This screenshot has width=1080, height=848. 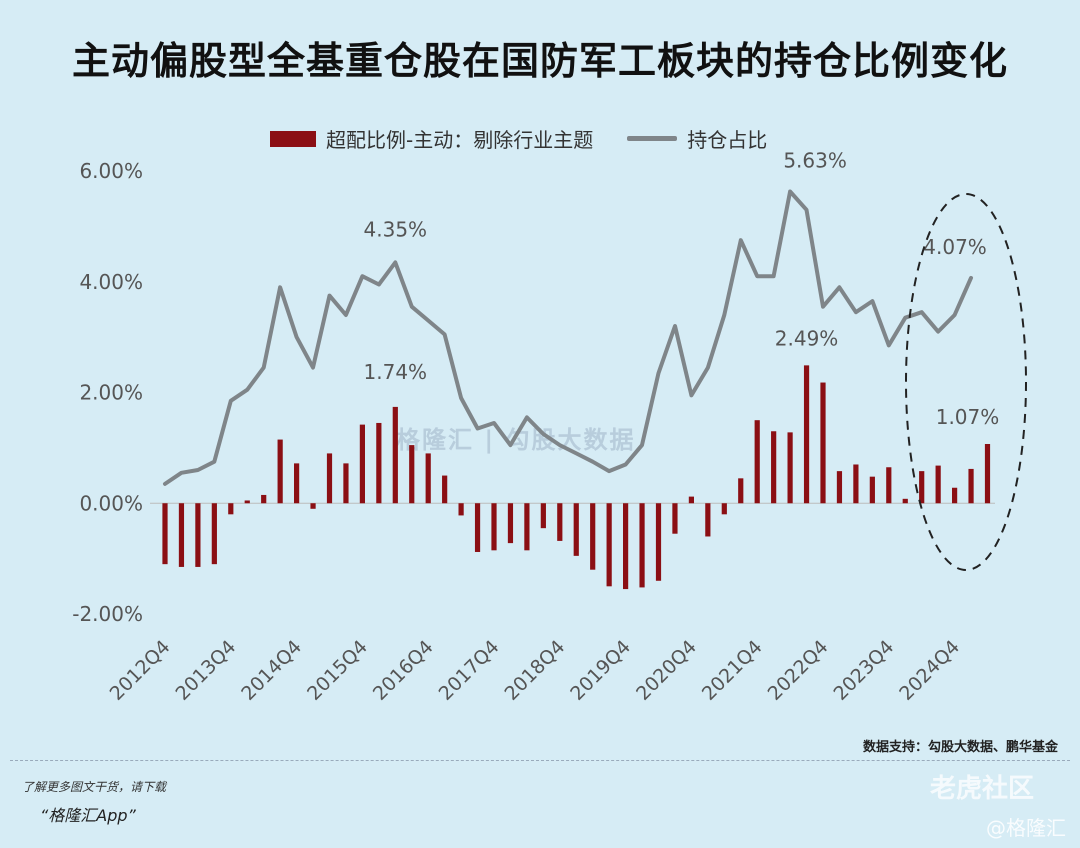 What do you see at coordinates (691, 500) in the screenshot?
I see `bar-q32` at bounding box center [691, 500].